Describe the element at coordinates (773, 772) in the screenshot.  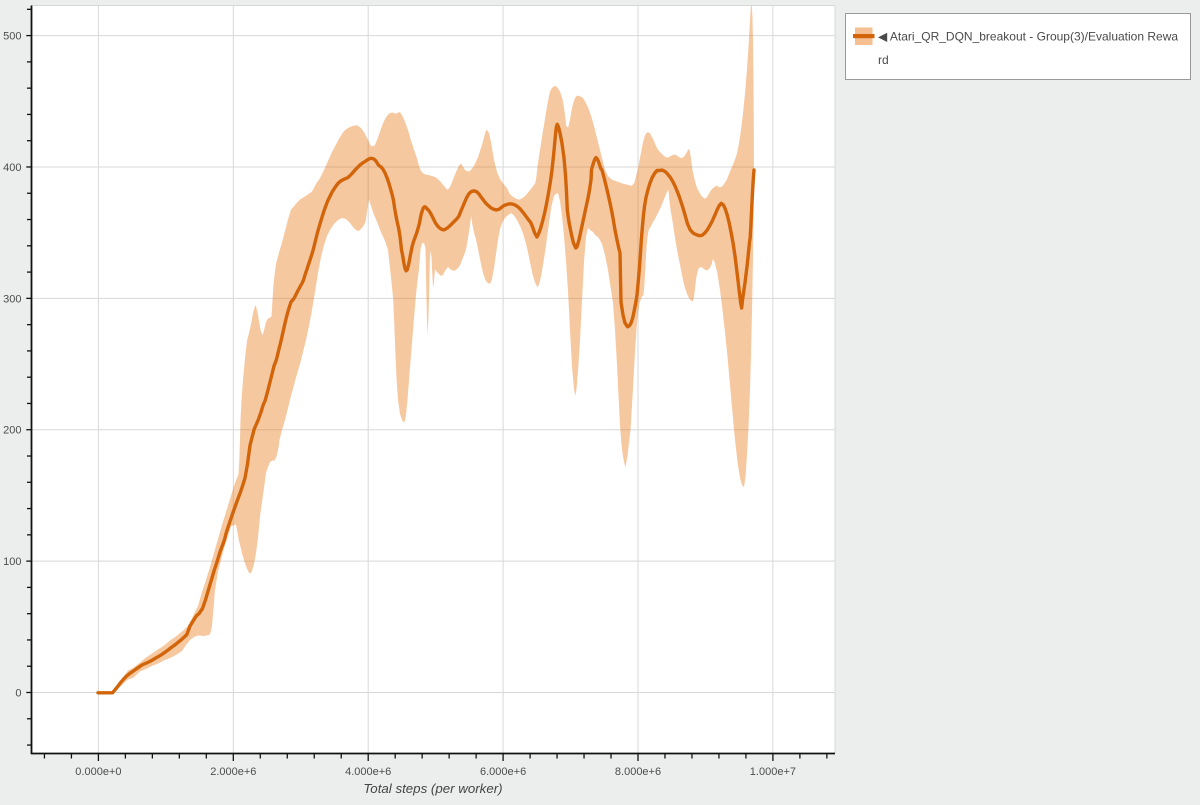
I see `svg-text: 1.000e+7` at that location.